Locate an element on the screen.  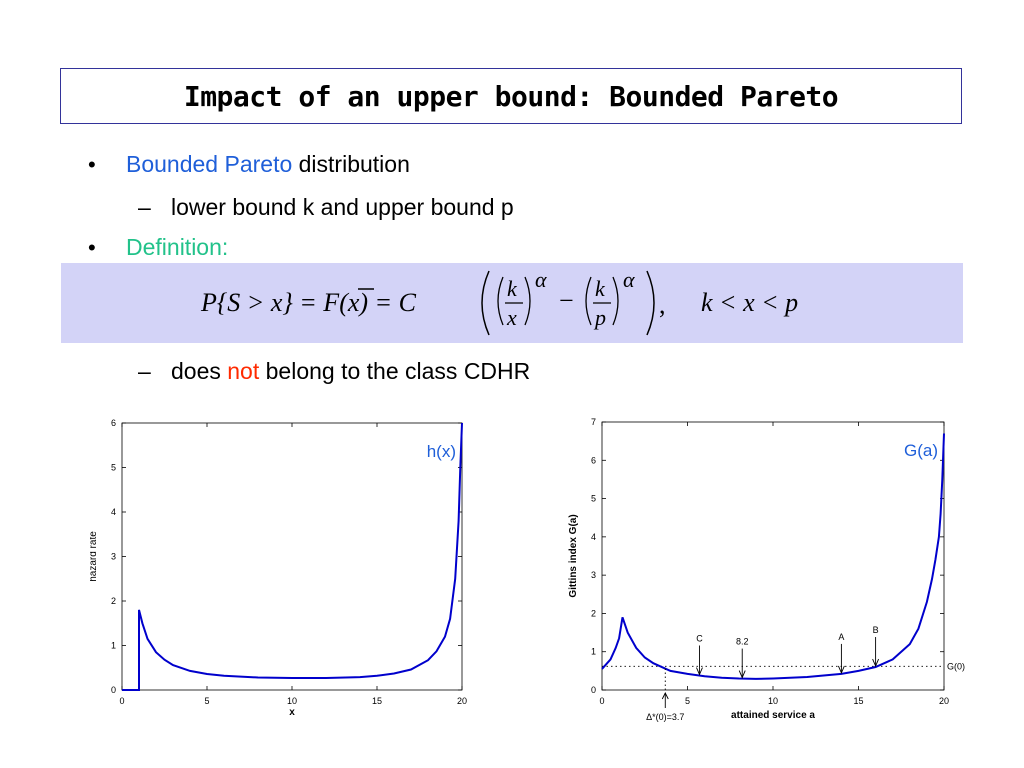
x-axis-label: attained service a is located at coordinates (773, 715).